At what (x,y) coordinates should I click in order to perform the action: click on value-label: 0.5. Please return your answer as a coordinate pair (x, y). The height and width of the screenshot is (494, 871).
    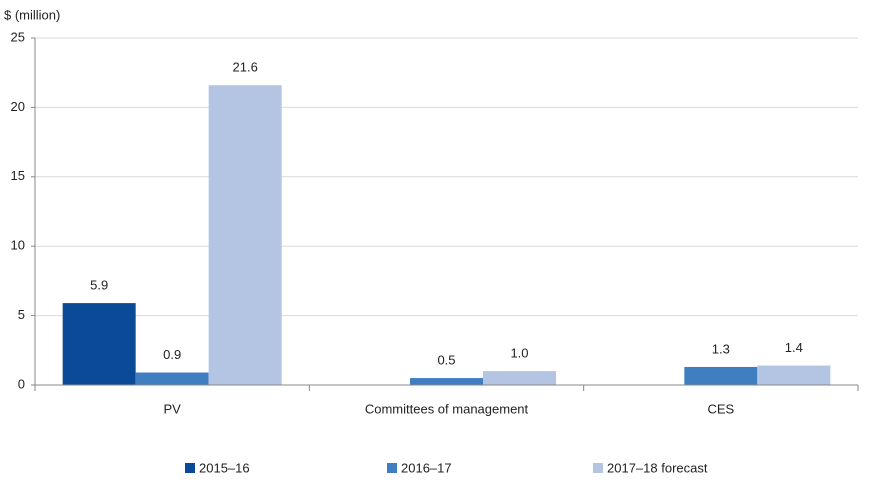
    Looking at the image, I should click on (446, 359).